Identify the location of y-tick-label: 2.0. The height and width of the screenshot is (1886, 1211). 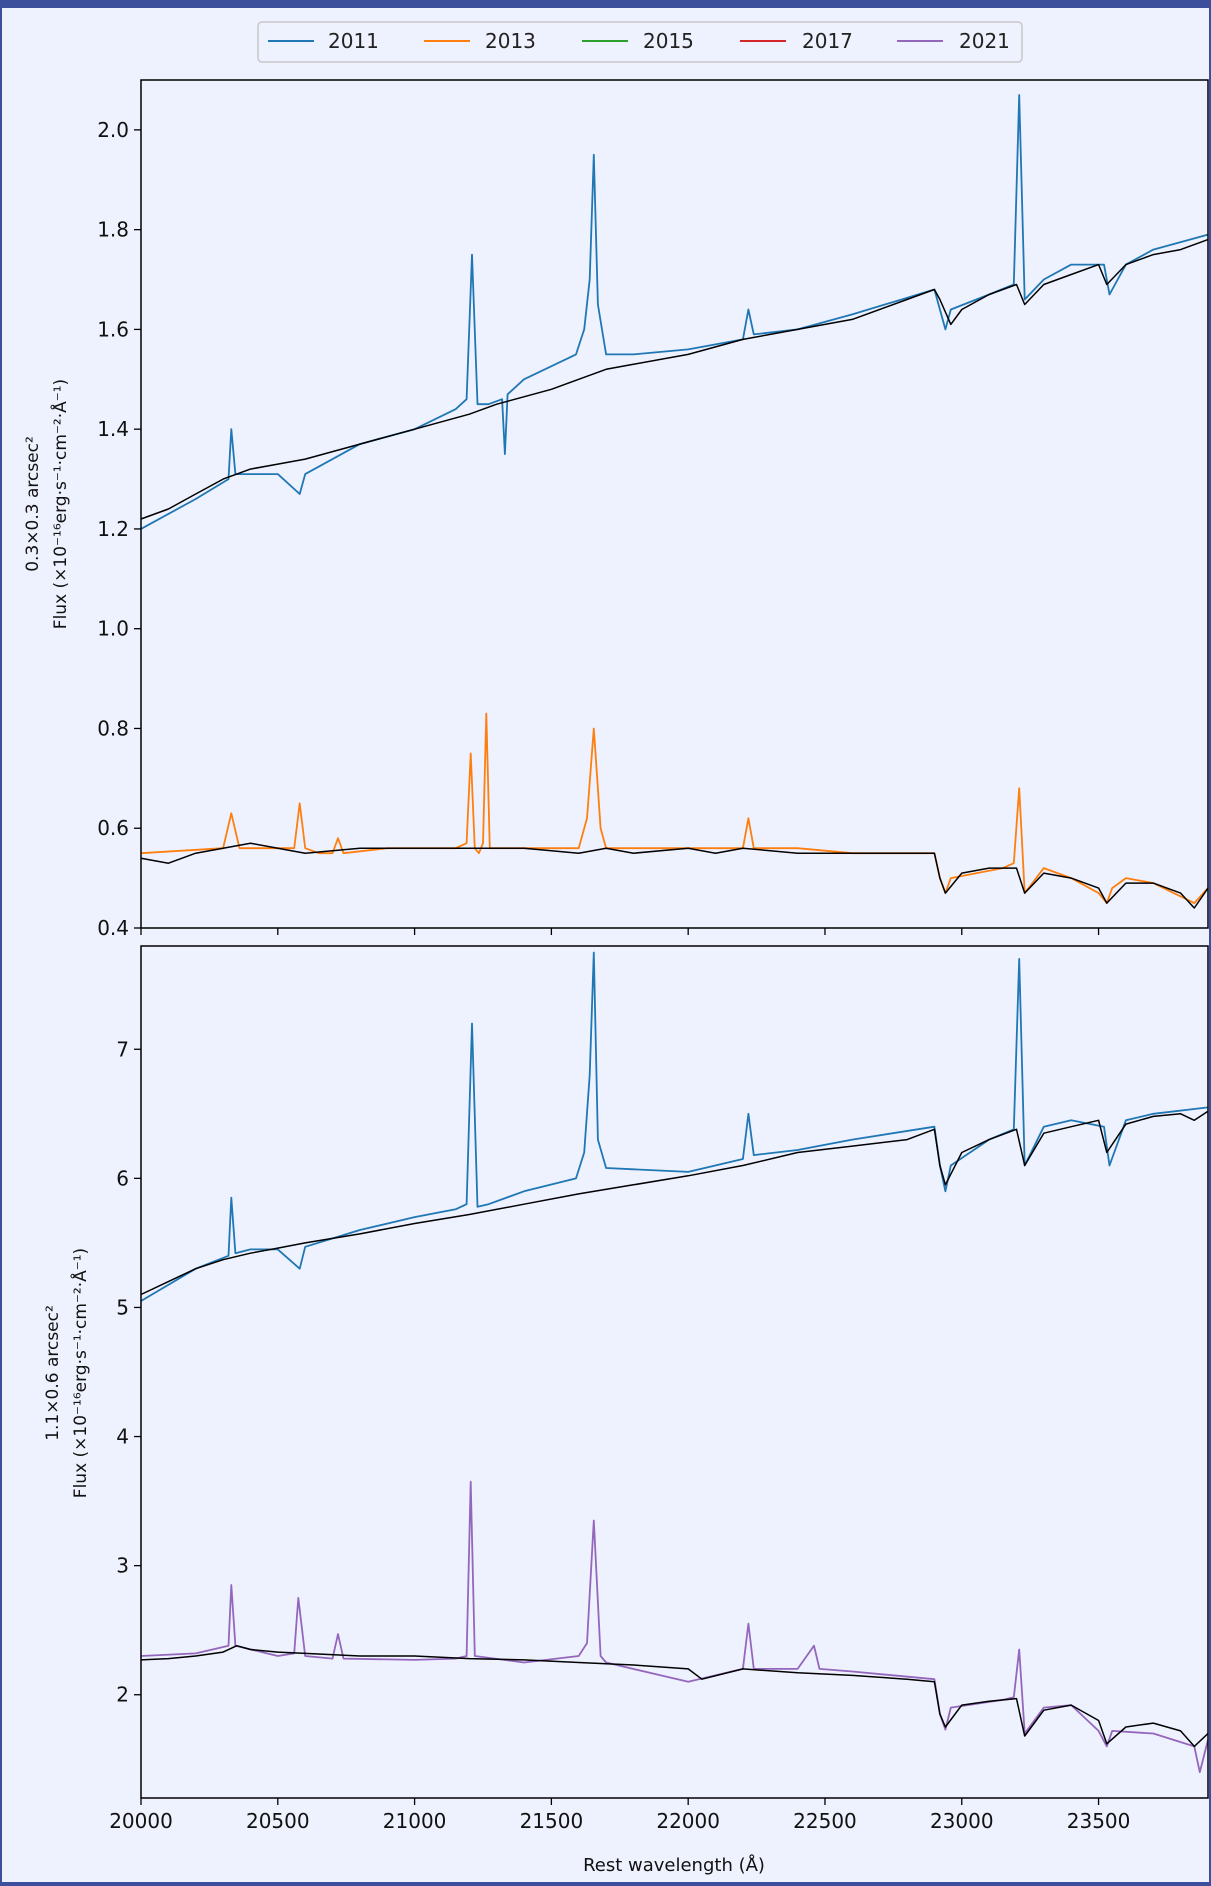
(113, 130).